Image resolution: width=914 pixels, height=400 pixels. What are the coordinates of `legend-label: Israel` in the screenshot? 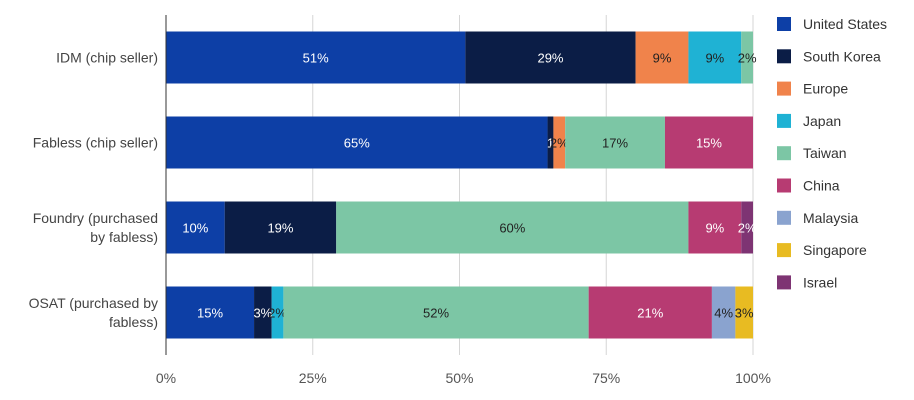 It's located at (820, 282).